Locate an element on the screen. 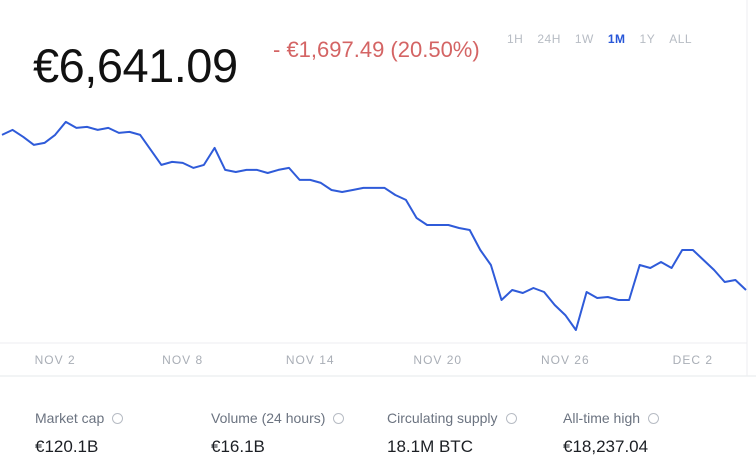 This screenshot has width=756, height=472. stat-label: Circulating supply is located at coordinates (452, 418).